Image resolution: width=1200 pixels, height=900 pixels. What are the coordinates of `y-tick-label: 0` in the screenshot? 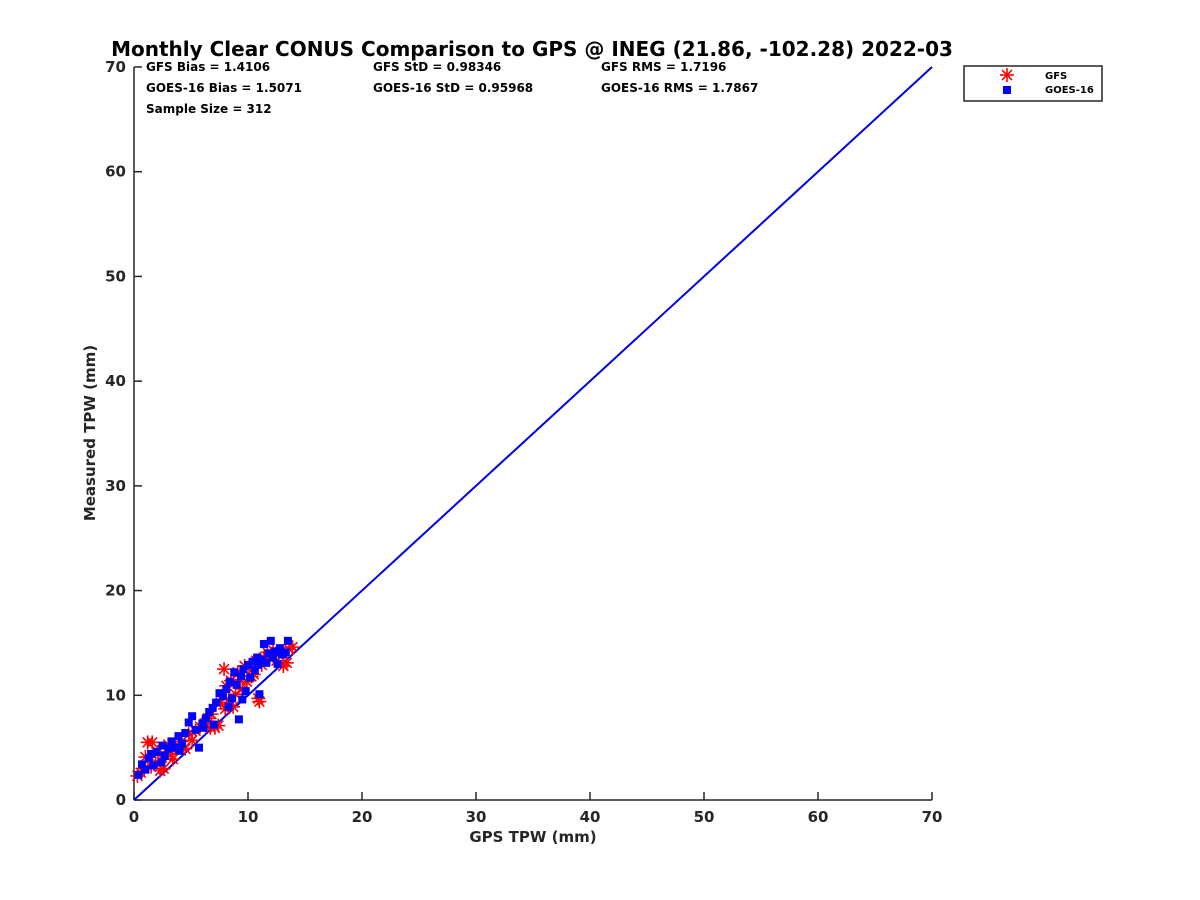 It's located at (121, 800).